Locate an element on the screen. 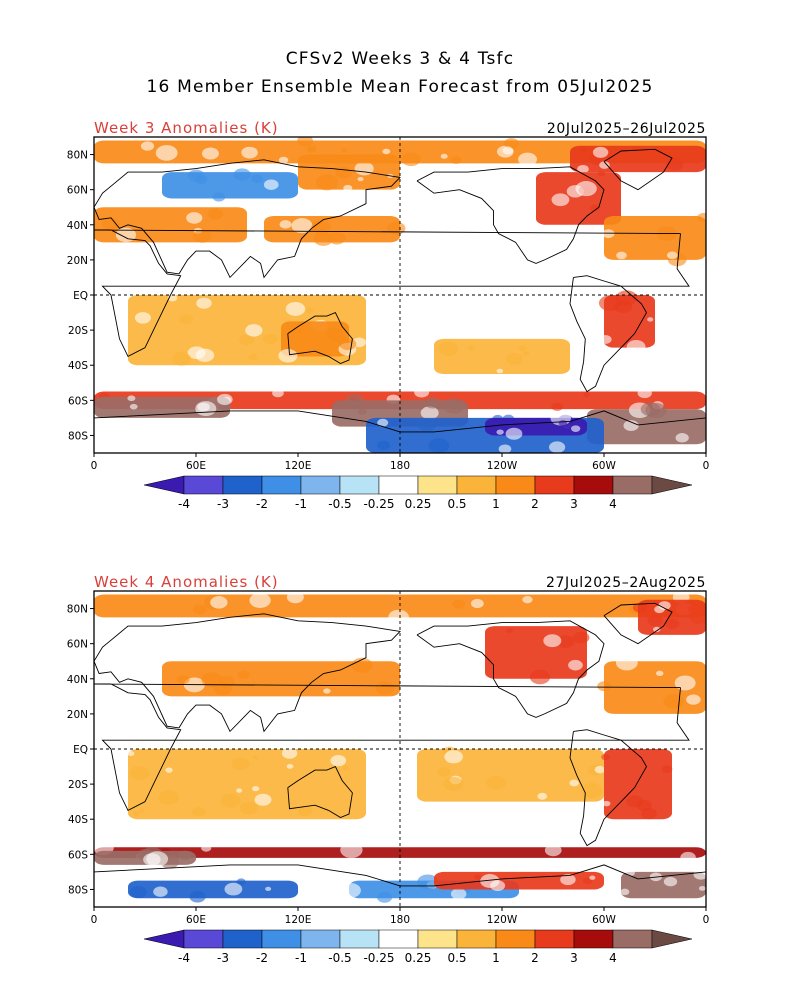  colorbar-label: -1 is located at coordinates (301, 504).